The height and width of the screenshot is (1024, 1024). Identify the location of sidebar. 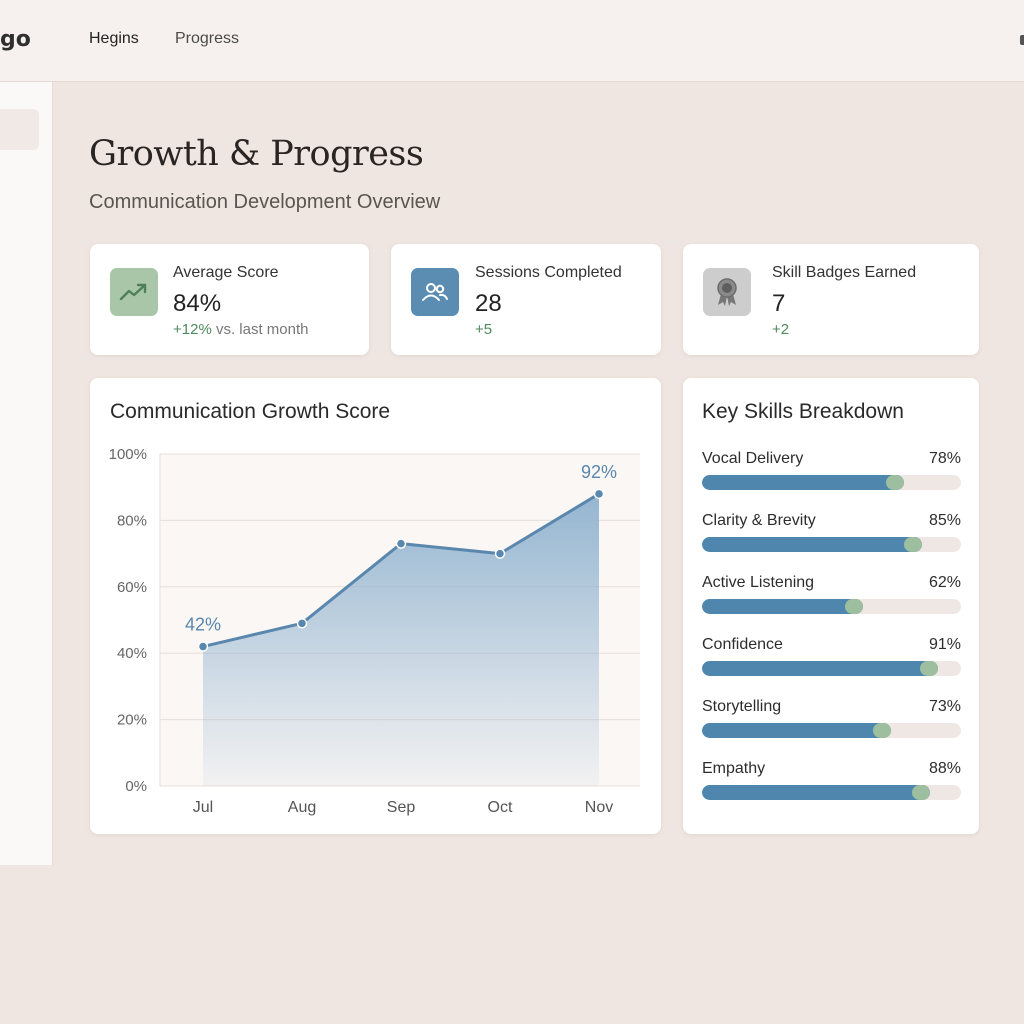
(26, 473).